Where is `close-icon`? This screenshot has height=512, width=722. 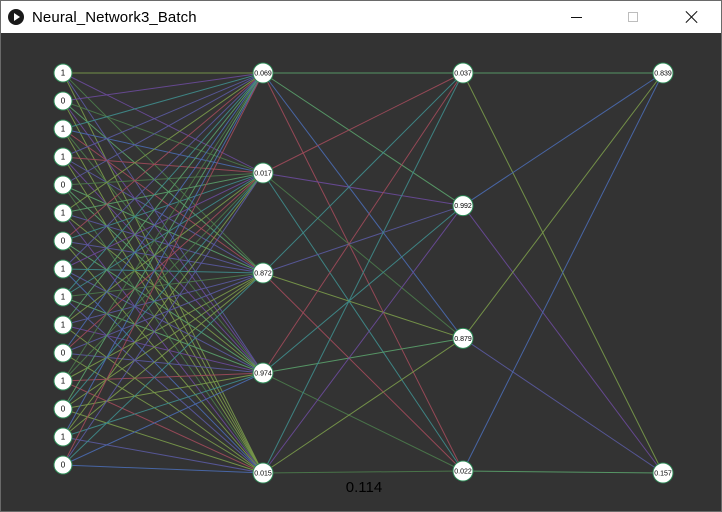 close-icon is located at coordinates (692, 17).